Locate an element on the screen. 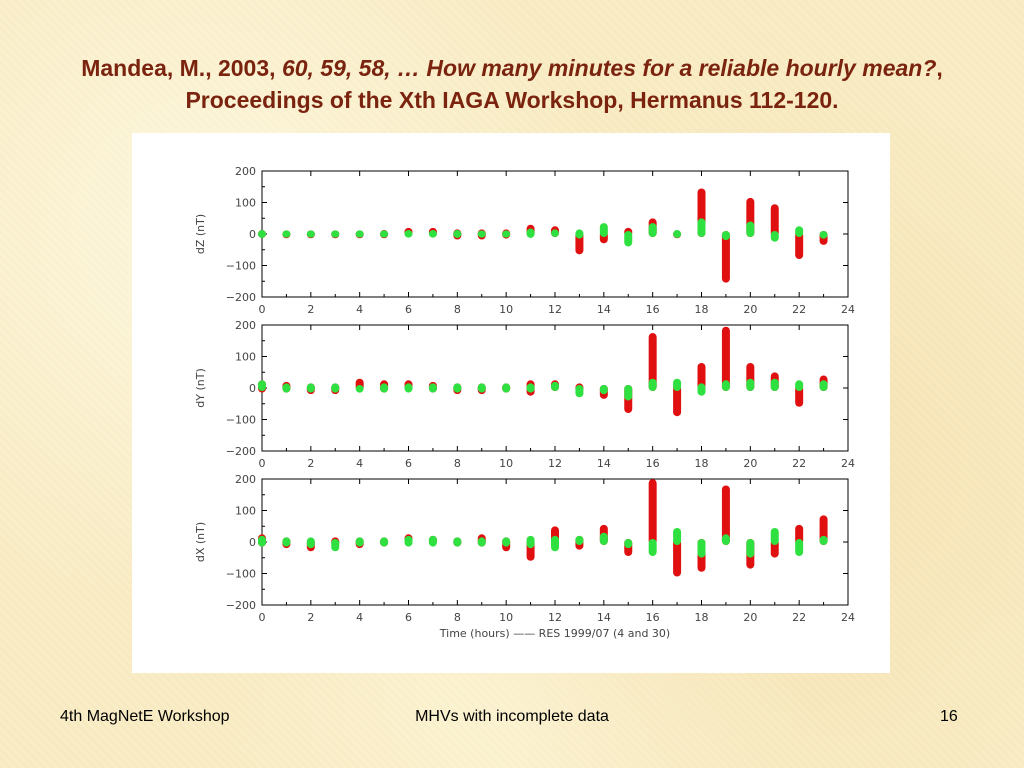 This screenshot has height=768, width=1024. footer-topic: MHVs with incomplete data is located at coordinates (512, 716).